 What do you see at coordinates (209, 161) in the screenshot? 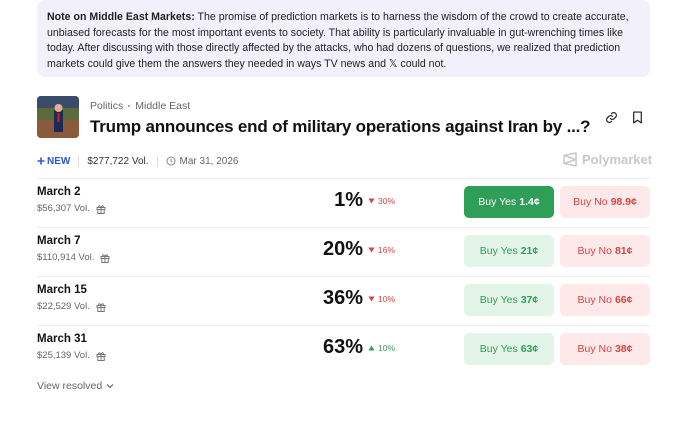
I see `date-text: Mar 31, 2026` at bounding box center [209, 161].